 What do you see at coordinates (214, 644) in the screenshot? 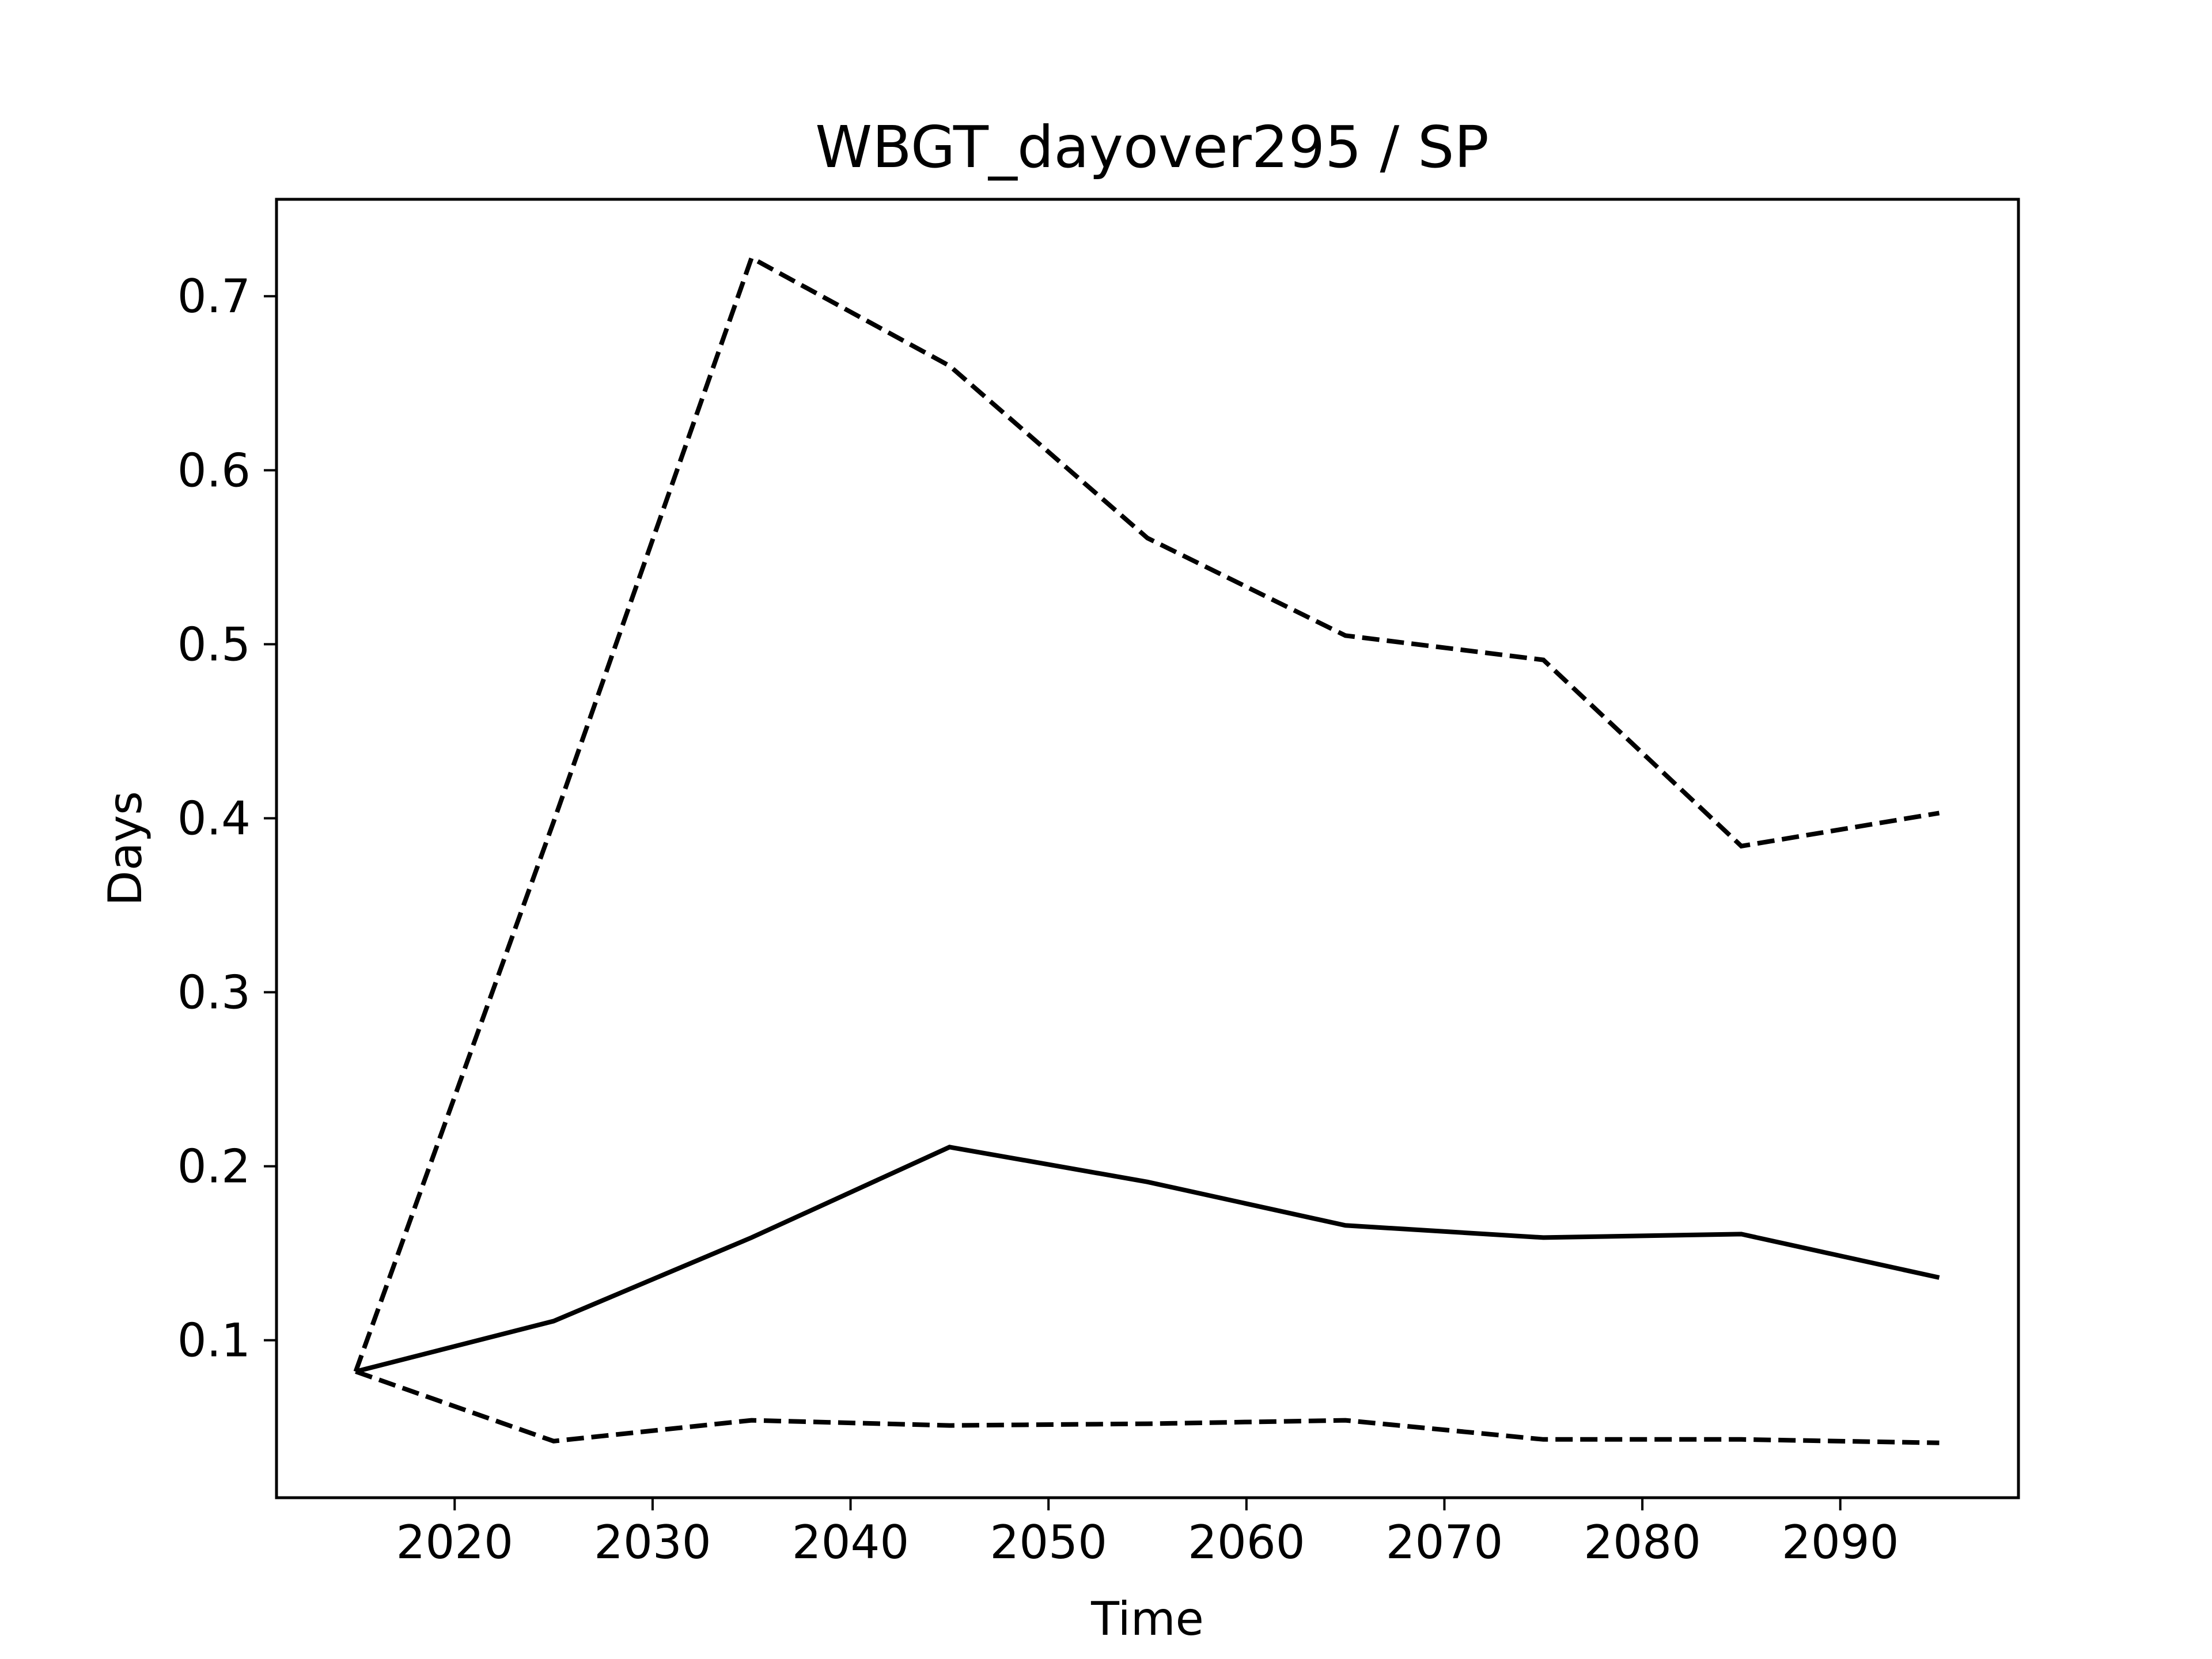
I see `y-tick-label: 0.5` at bounding box center [214, 644].